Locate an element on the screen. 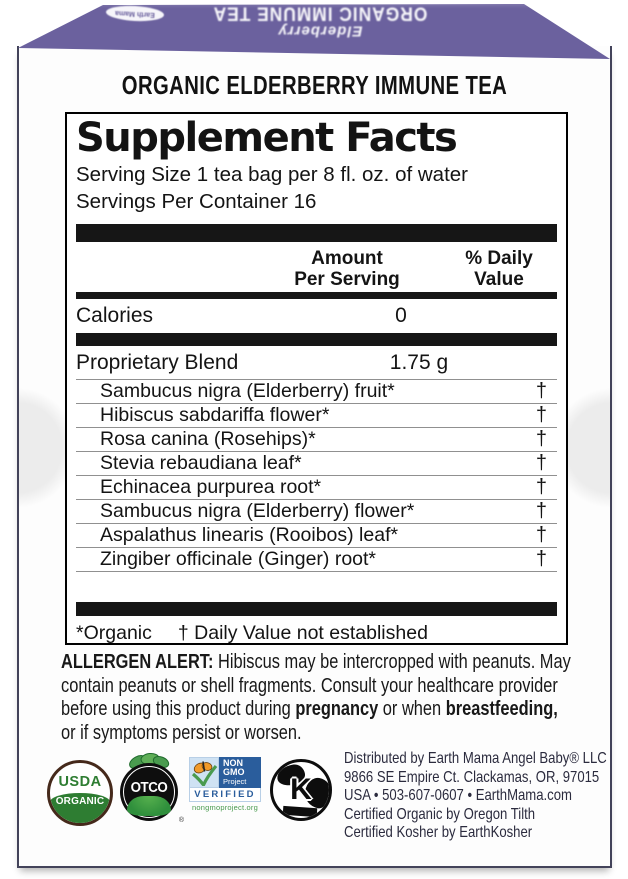  nongmo-line3: Project is located at coordinates (235, 781).